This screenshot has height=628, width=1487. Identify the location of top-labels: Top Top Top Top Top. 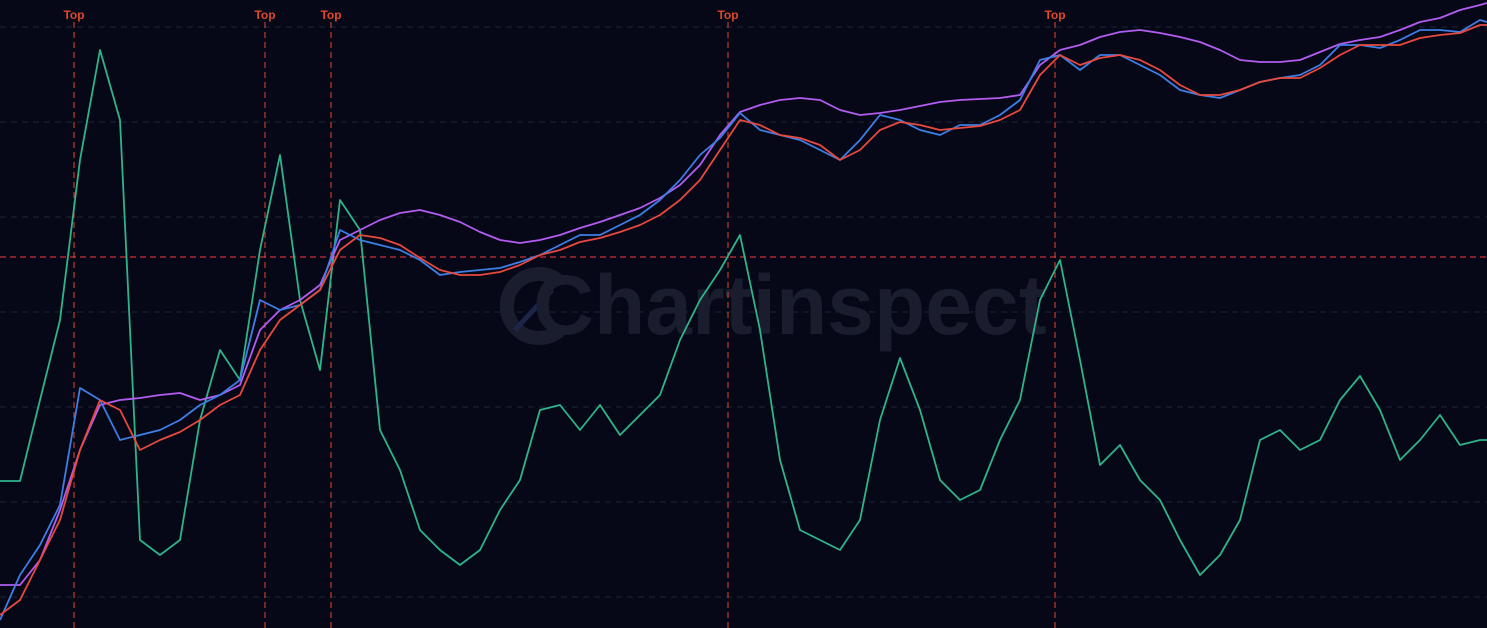
(564, 15).